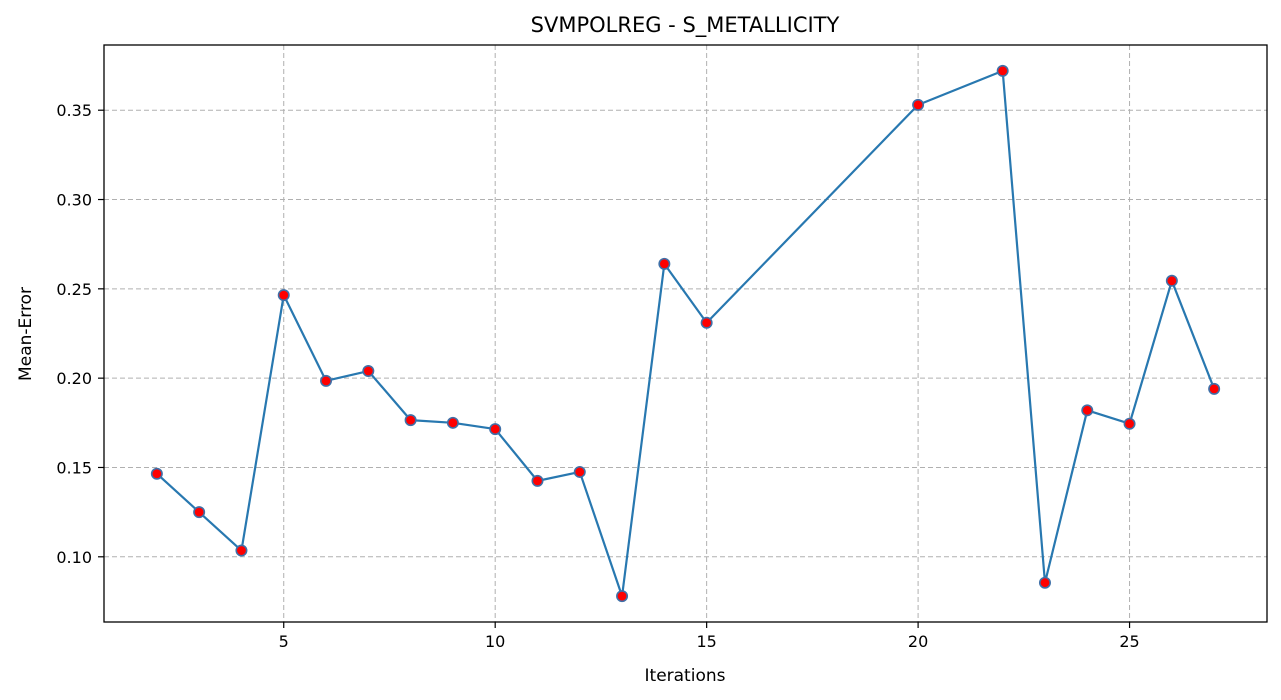  Describe the element at coordinates (706, 641) in the screenshot. I see `x-tick-label: 15` at that location.